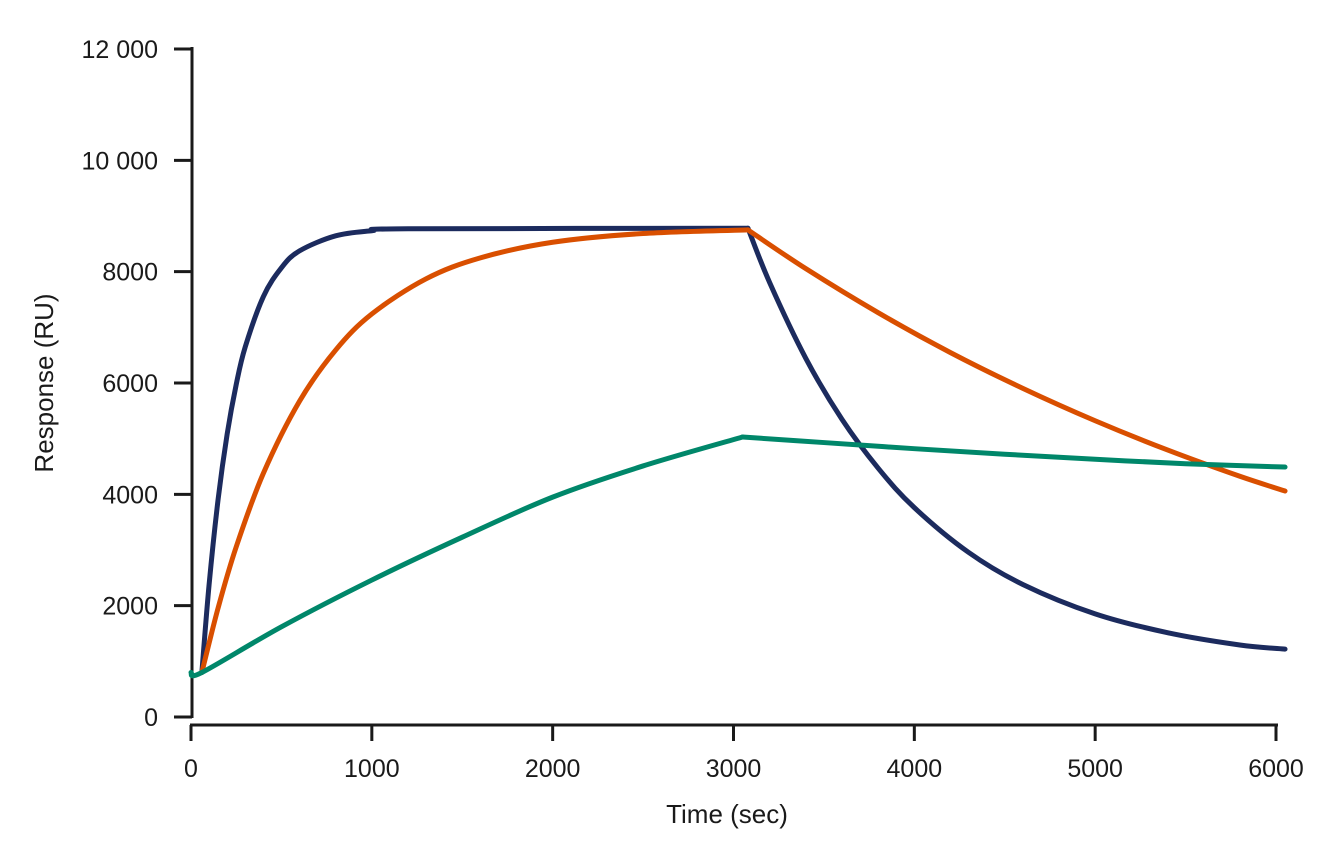  I want to click on x-tick-label: 4000, so click(915, 769).